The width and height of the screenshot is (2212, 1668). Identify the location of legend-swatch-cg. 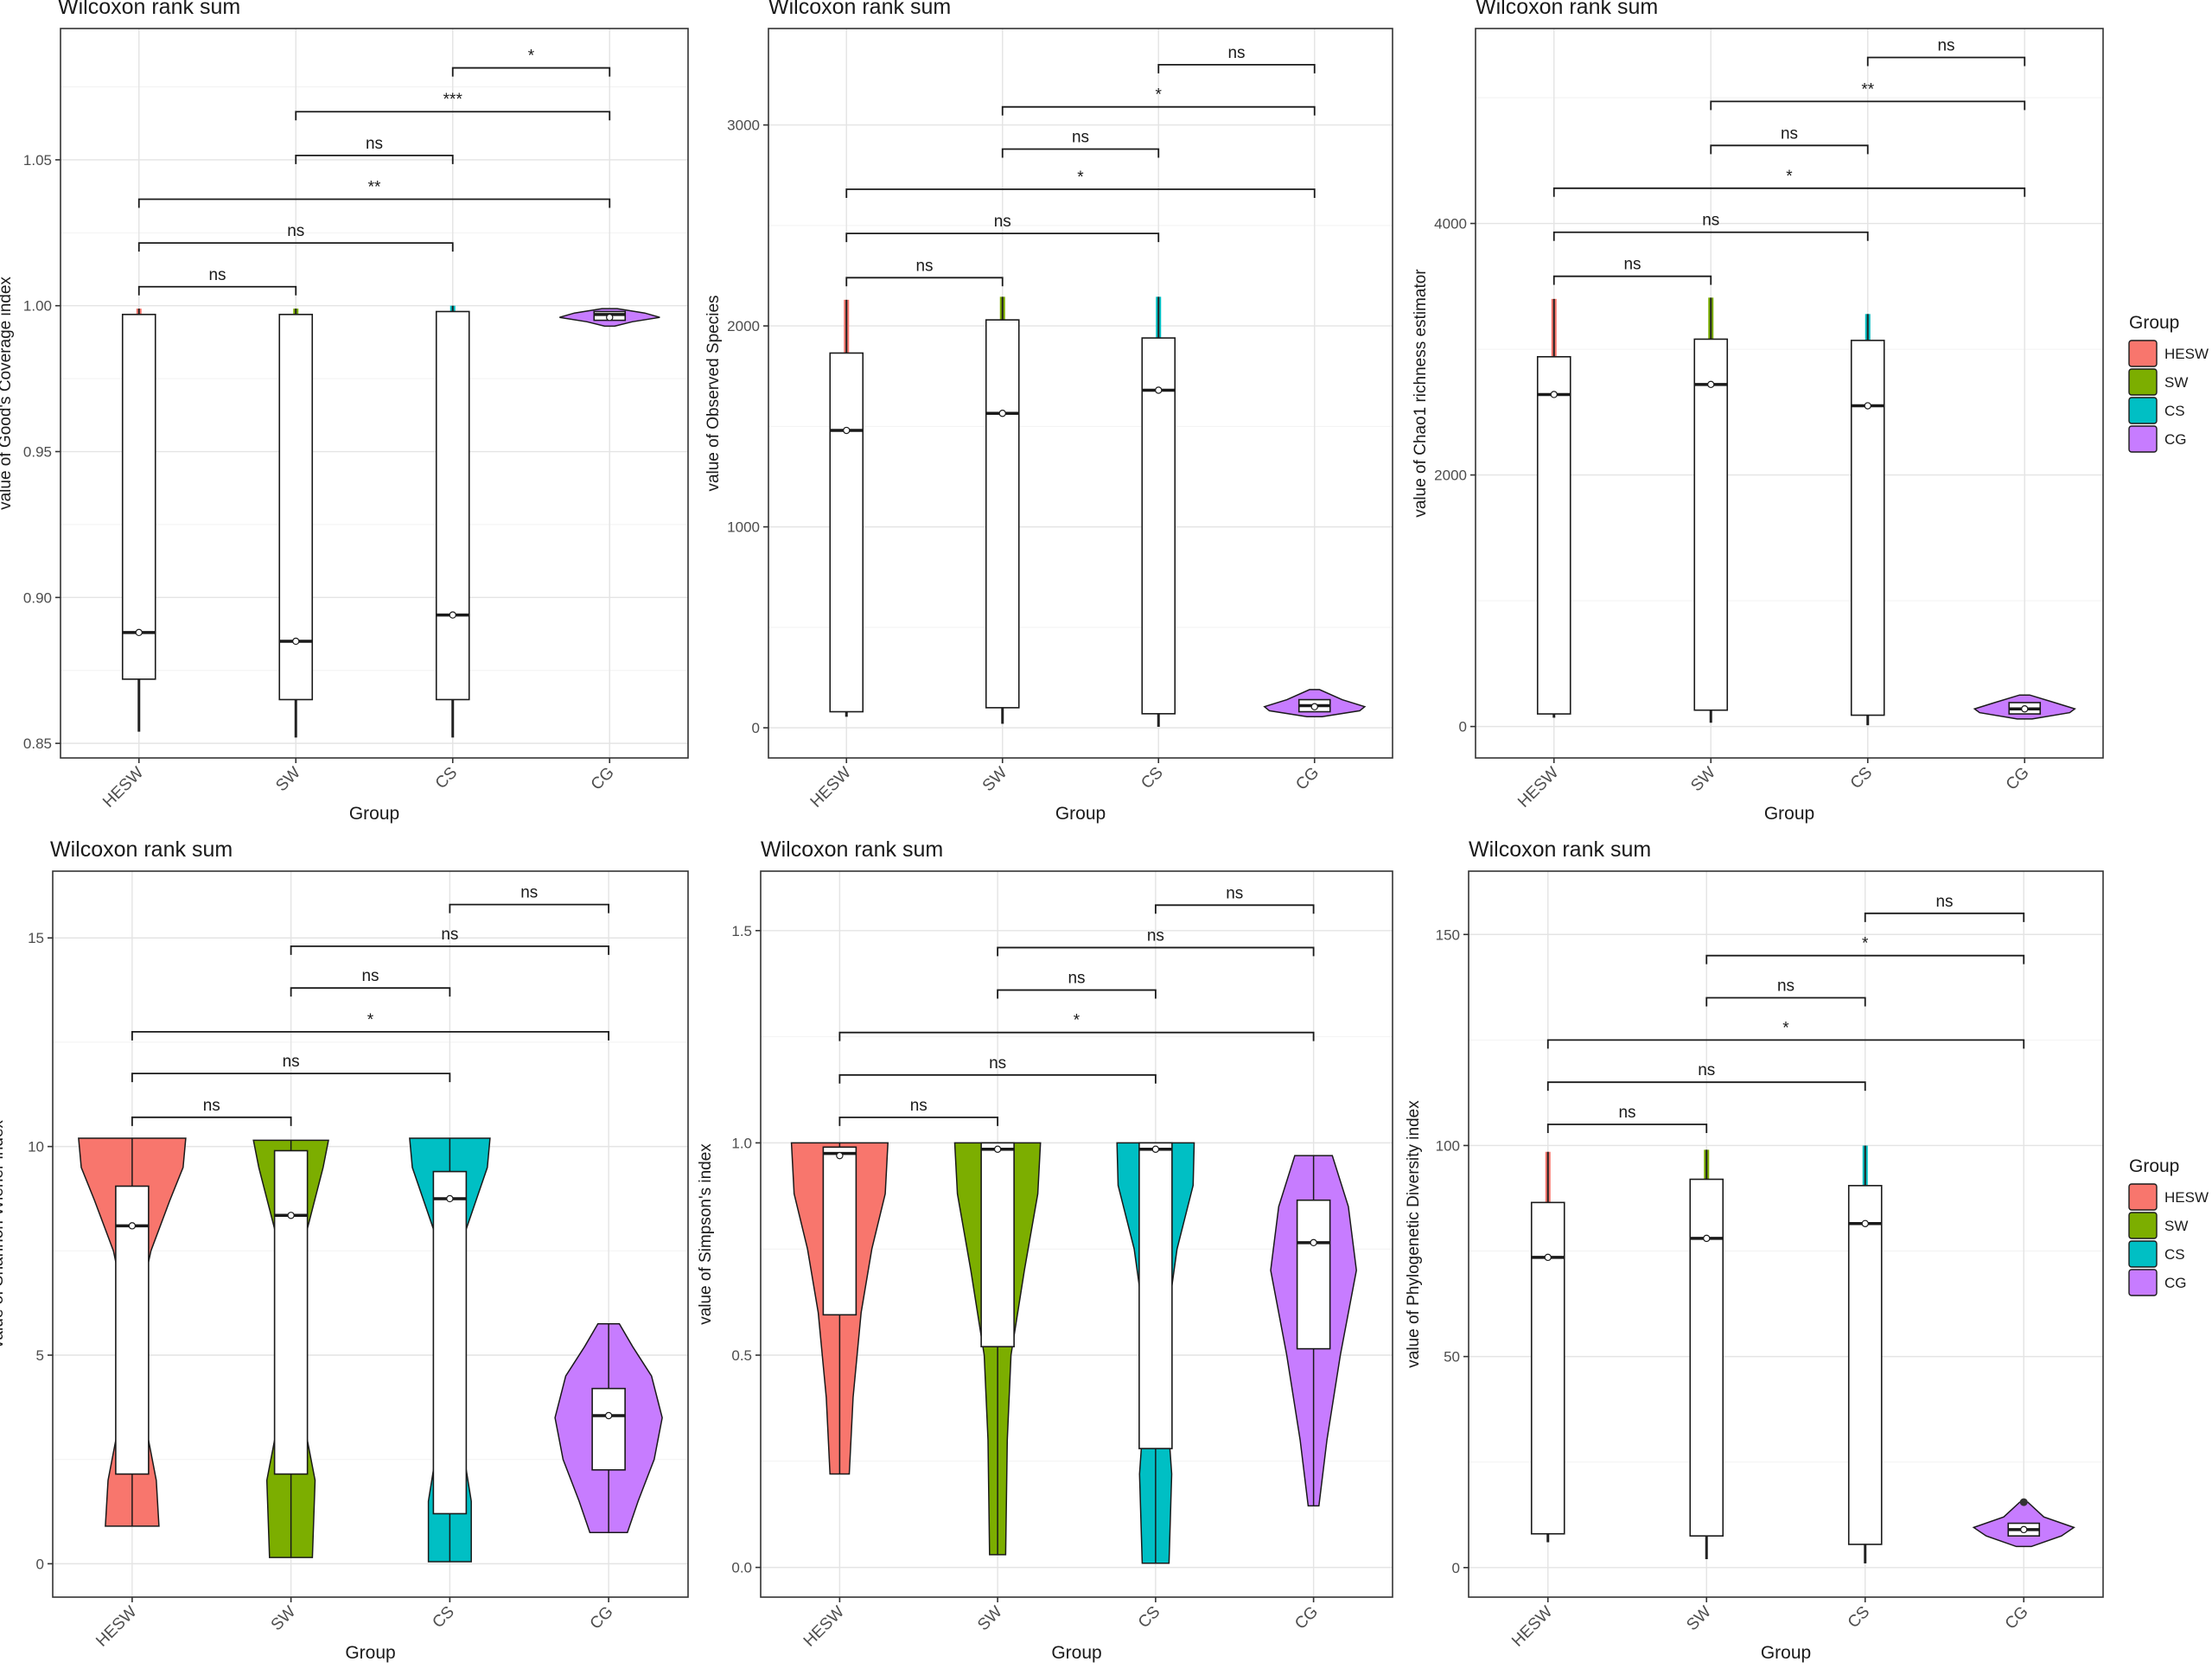
(2143, 439).